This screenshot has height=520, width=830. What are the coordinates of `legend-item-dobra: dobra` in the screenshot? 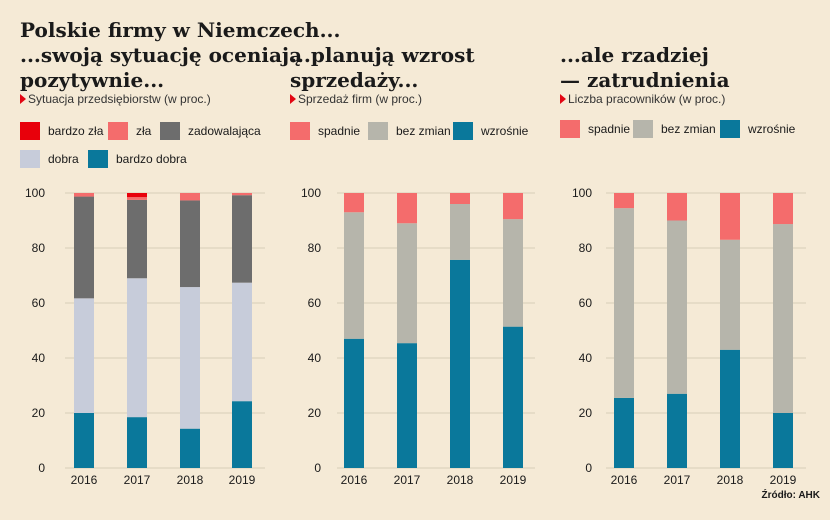 It's located at (49, 159).